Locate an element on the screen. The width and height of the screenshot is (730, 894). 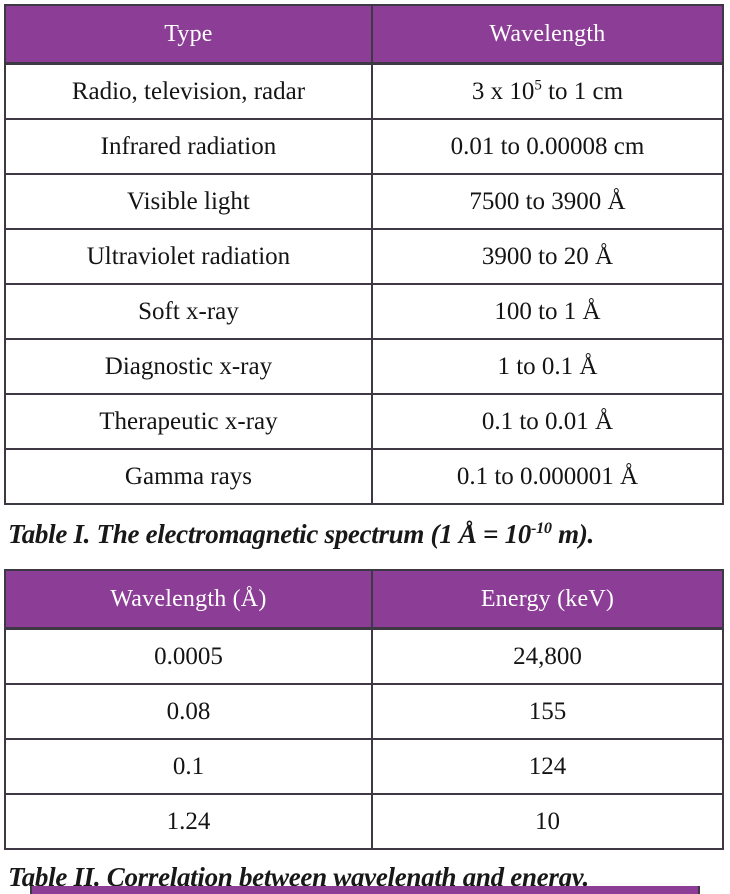
table-row: 1.24 10 is located at coordinates (364, 821).